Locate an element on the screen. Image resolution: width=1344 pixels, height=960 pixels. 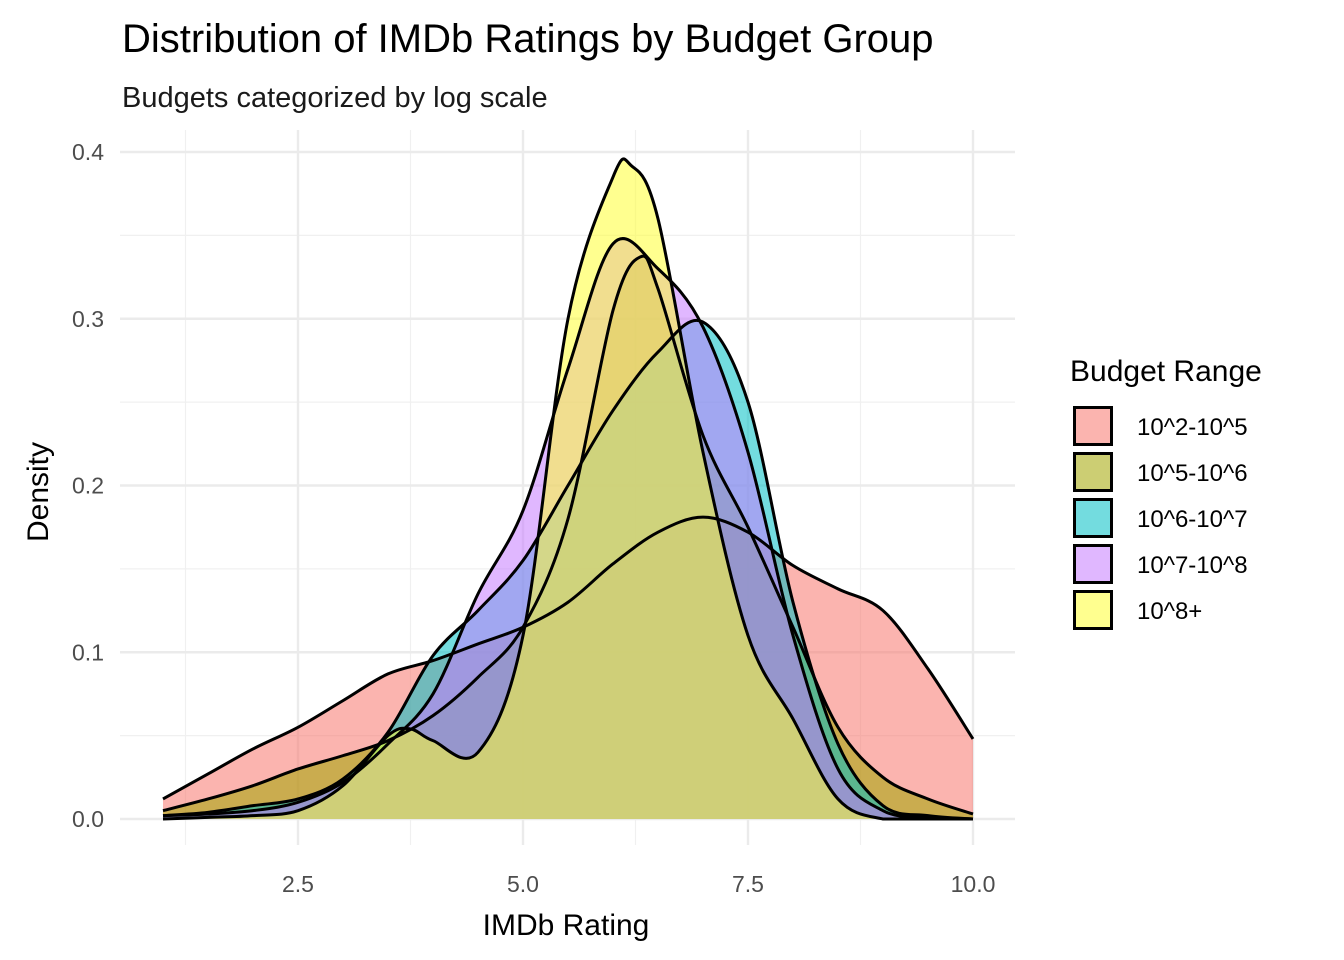
legend-title: Budget Range is located at coordinates (1166, 371).